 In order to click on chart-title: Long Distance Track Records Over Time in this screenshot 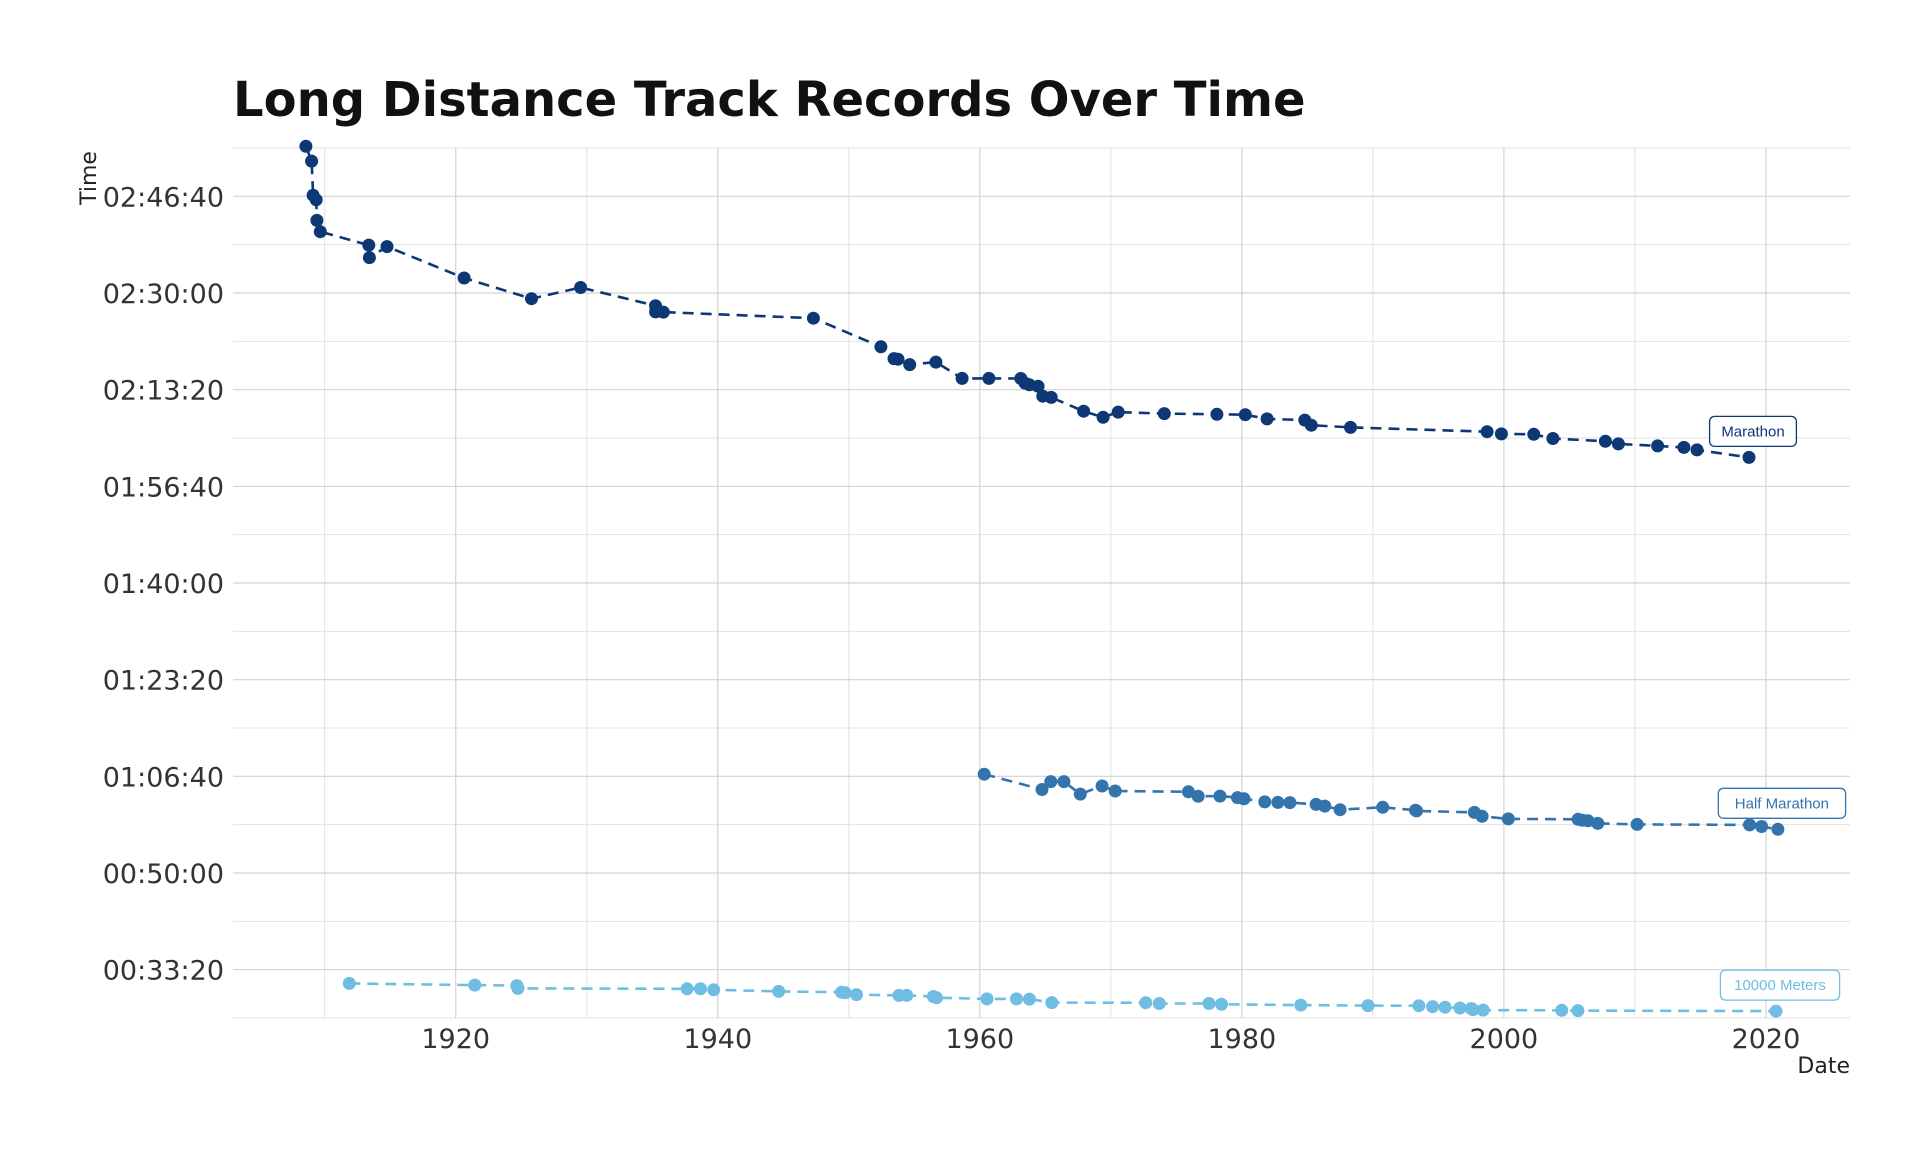, I will do `click(769, 100)`.